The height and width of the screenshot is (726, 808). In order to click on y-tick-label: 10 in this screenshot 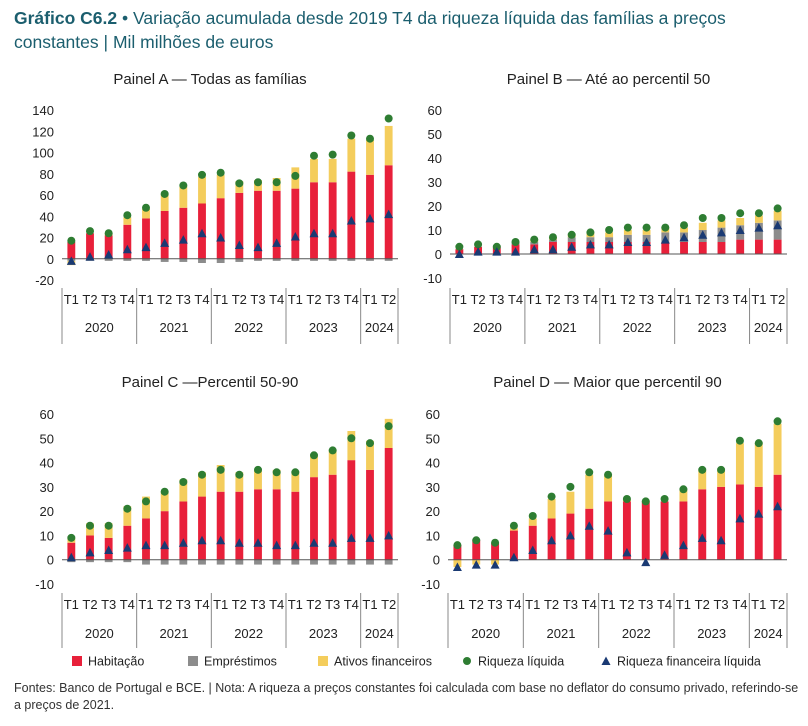, I will do `click(433, 535)`.